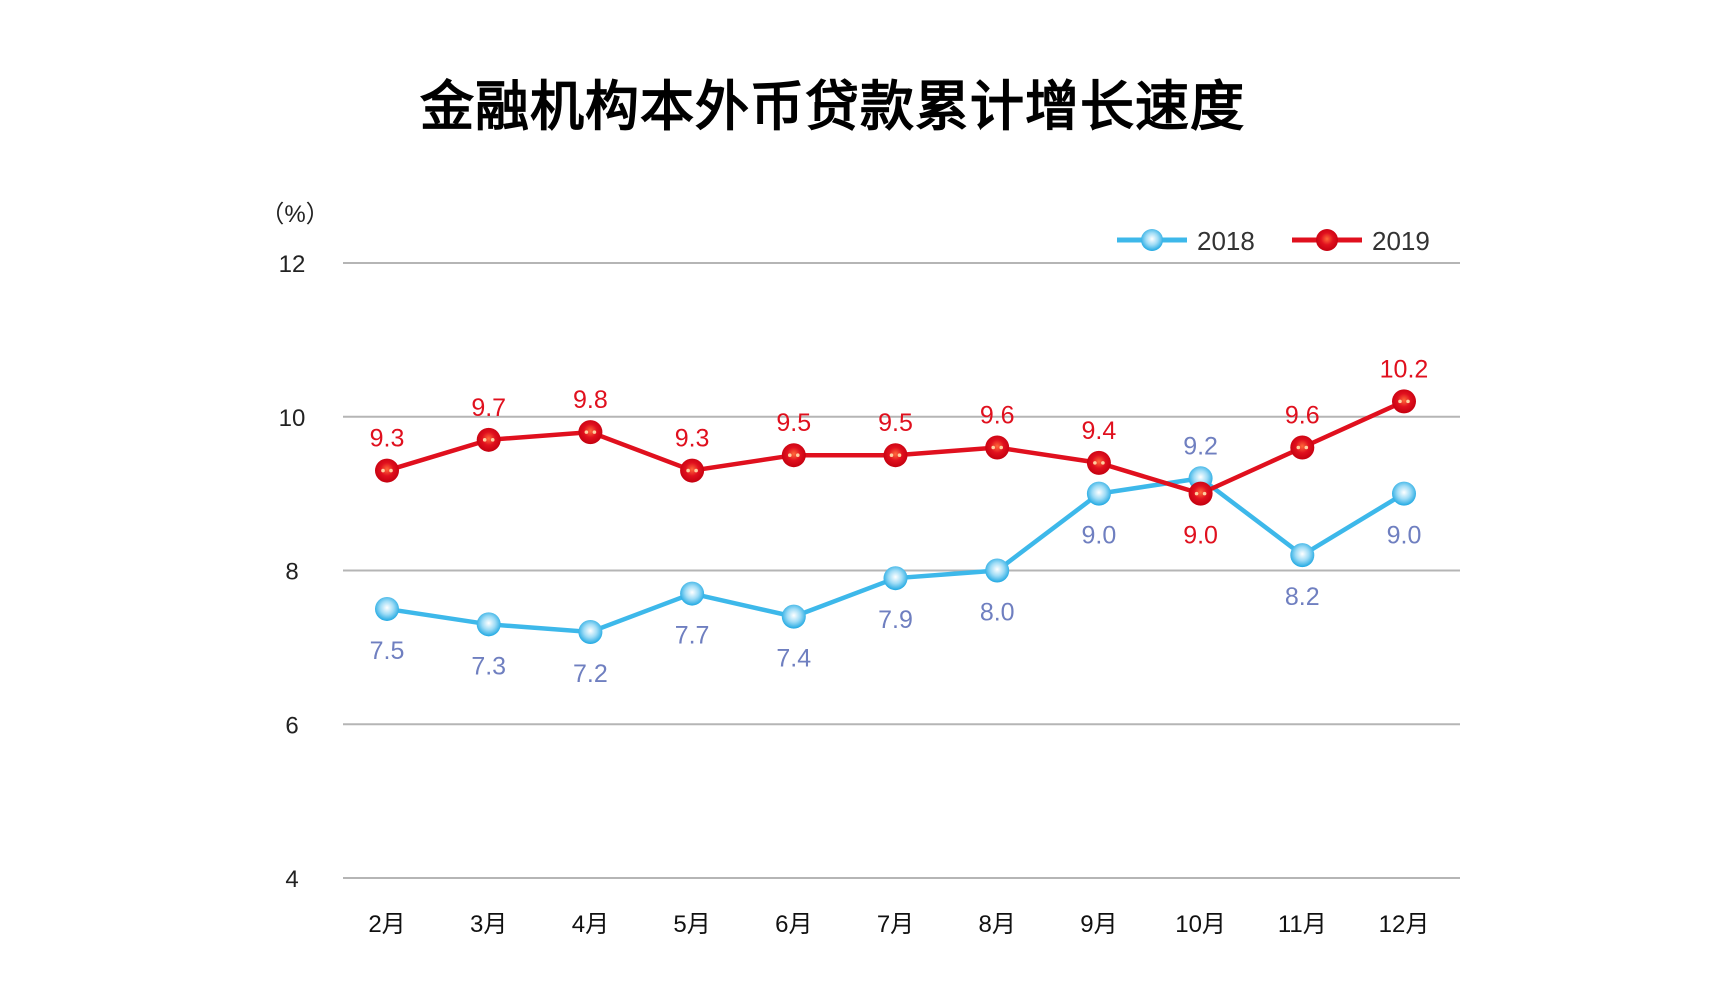 This screenshot has width=1735, height=983. Describe the element at coordinates (997, 924) in the screenshot. I see `x-tick-label: 8月` at that location.